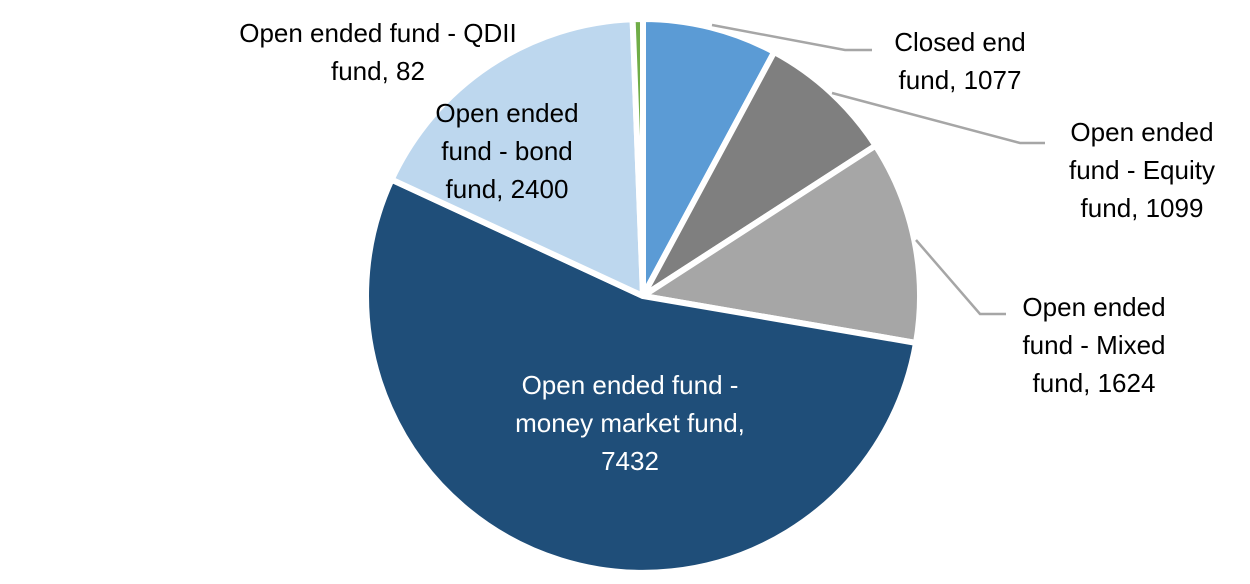 This screenshot has width=1250, height=584. What do you see at coordinates (938, 118) in the screenshot?
I see `leader-line-equity-fund` at bounding box center [938, 118].